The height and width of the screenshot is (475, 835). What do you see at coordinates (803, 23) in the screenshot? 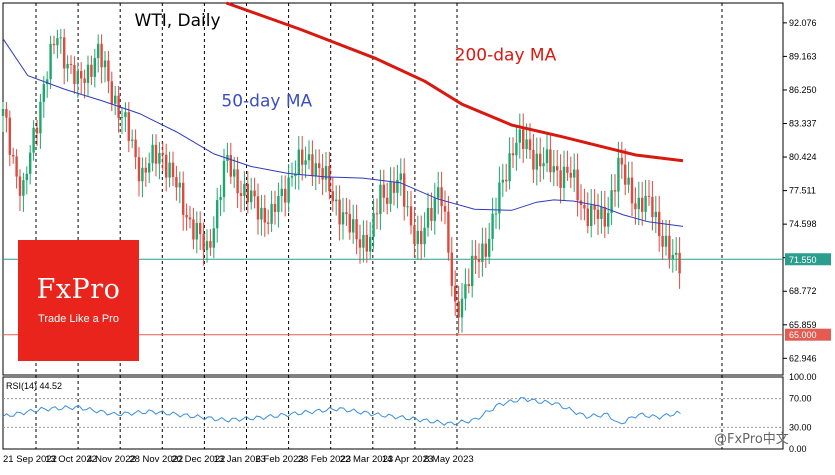
I see `price-tick-label: 92.076` at bounding box center [803, 23].